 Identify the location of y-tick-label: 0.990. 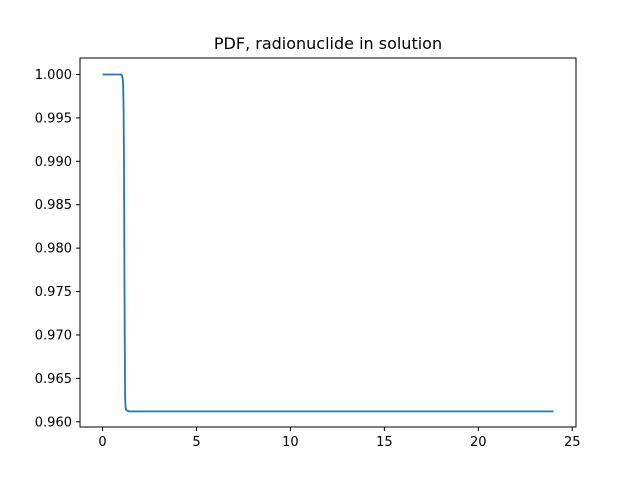
(53, 162).